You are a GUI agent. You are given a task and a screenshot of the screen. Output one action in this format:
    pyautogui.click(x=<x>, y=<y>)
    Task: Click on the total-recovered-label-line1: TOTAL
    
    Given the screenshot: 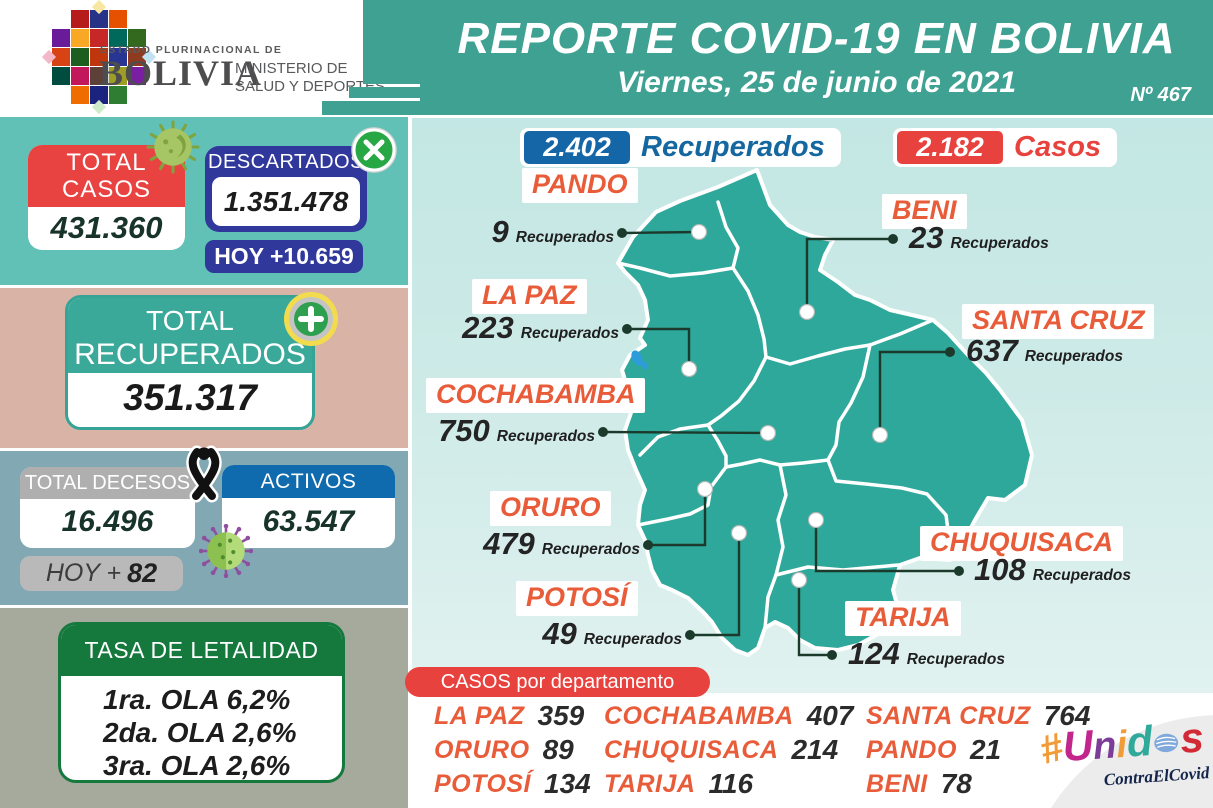 What is the action you would take?
    pyautogui.click(x=190, y=320)
    